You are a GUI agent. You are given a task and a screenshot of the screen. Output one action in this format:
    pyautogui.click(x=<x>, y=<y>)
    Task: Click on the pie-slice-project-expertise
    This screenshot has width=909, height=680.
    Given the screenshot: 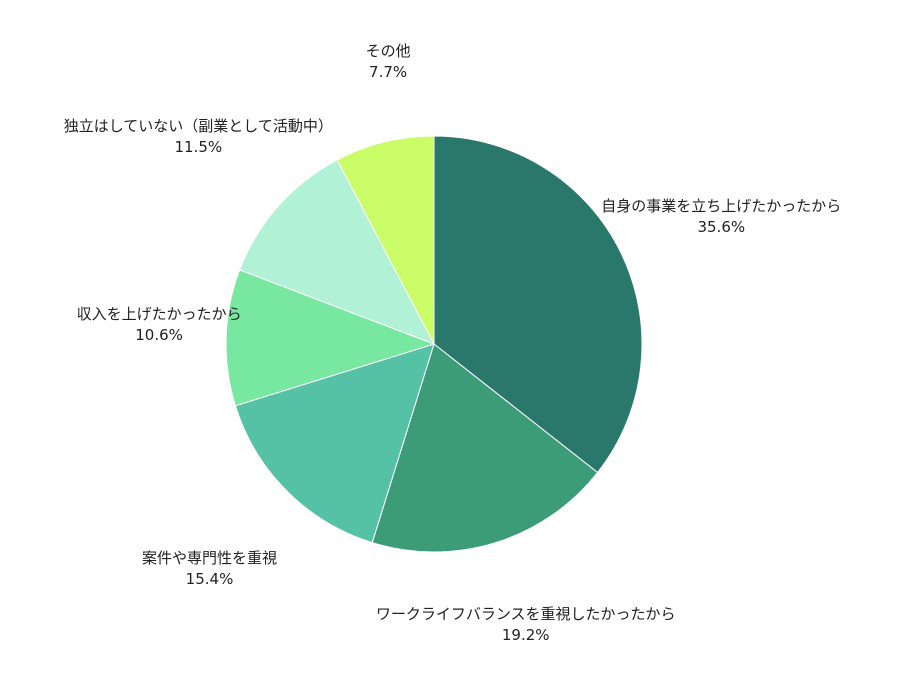 What is the action you would take?
    pyautogui.click(x=334, y=443)
    